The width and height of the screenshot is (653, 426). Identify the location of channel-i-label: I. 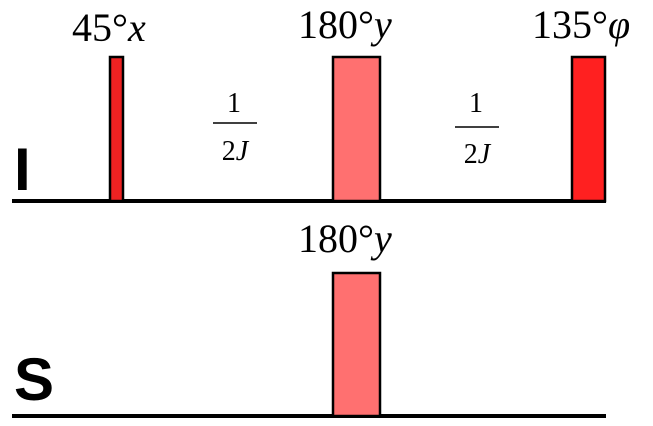
(22, 169).